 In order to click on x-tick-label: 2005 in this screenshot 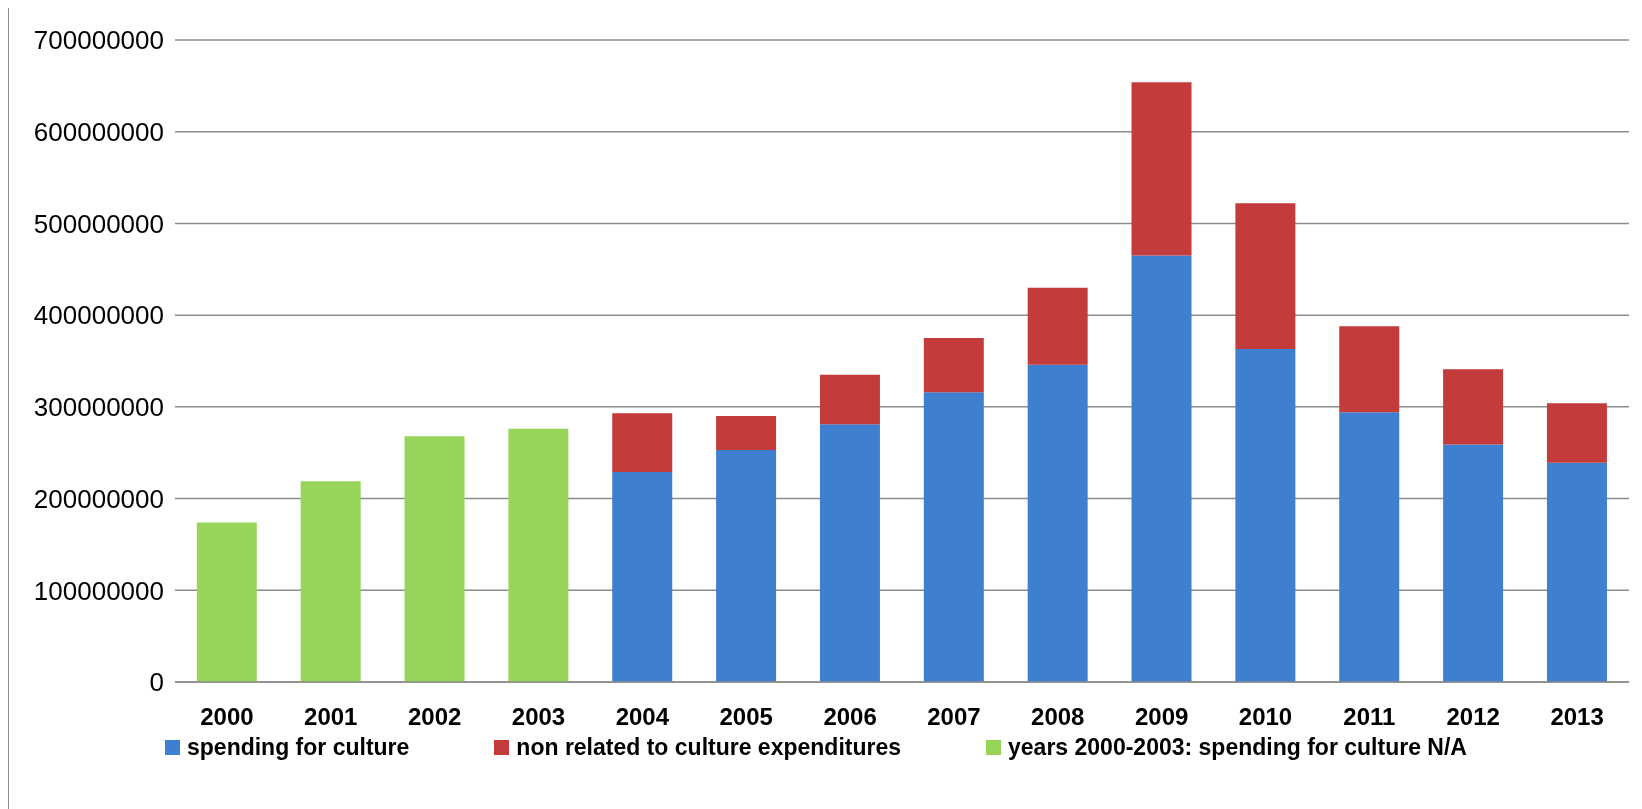, I will do `click(746, 717)`.